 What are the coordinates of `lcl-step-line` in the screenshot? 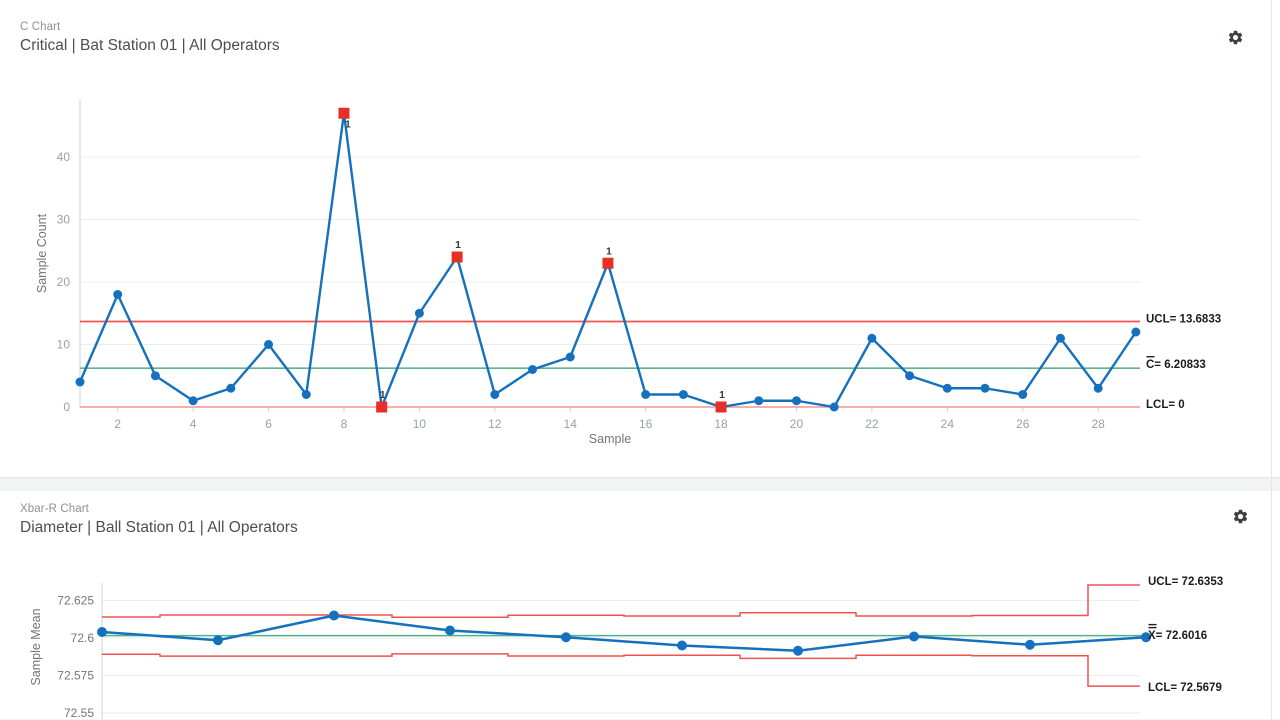 It's located at (621, 670).